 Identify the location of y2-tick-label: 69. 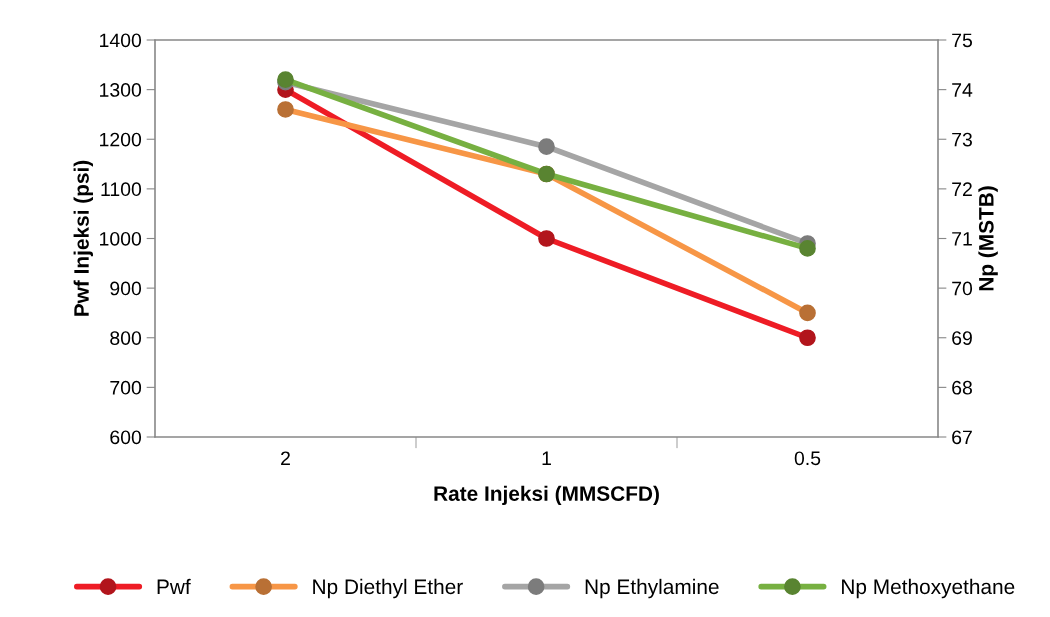
(962, 338).